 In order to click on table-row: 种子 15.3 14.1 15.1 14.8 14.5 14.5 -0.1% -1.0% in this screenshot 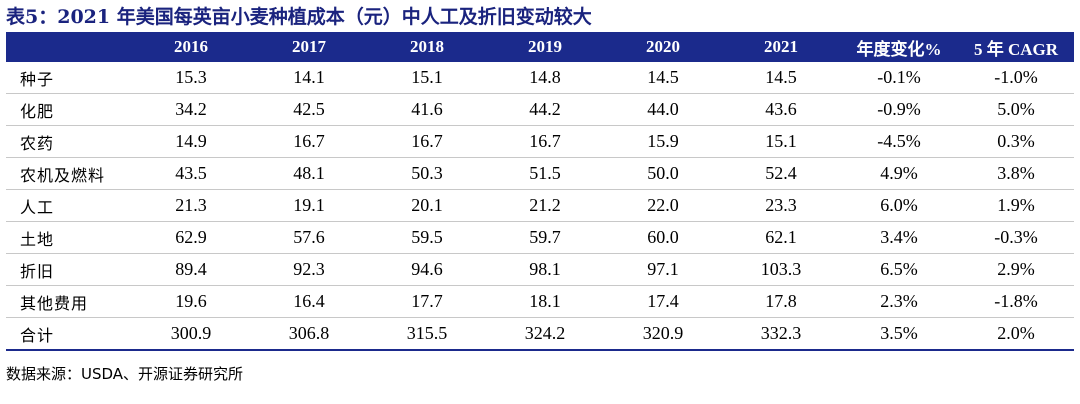, I will do `click(540, 78)`.